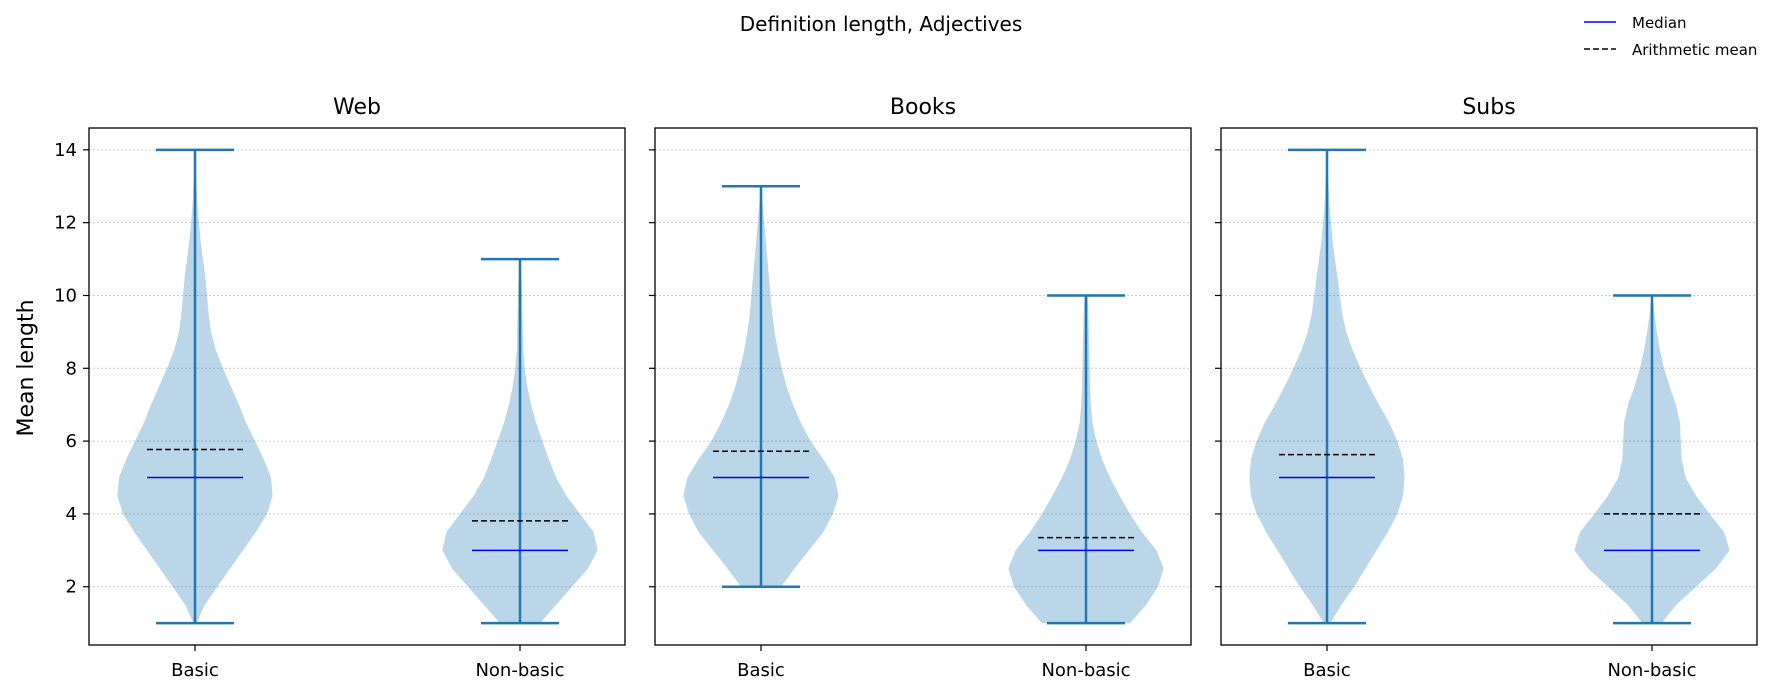 This screenshot has height=696, width=1785. What do you see at coordinates (71, 368) in the screenshot?
I see `y-tick-label: 8` at bounding box center [71, 368].